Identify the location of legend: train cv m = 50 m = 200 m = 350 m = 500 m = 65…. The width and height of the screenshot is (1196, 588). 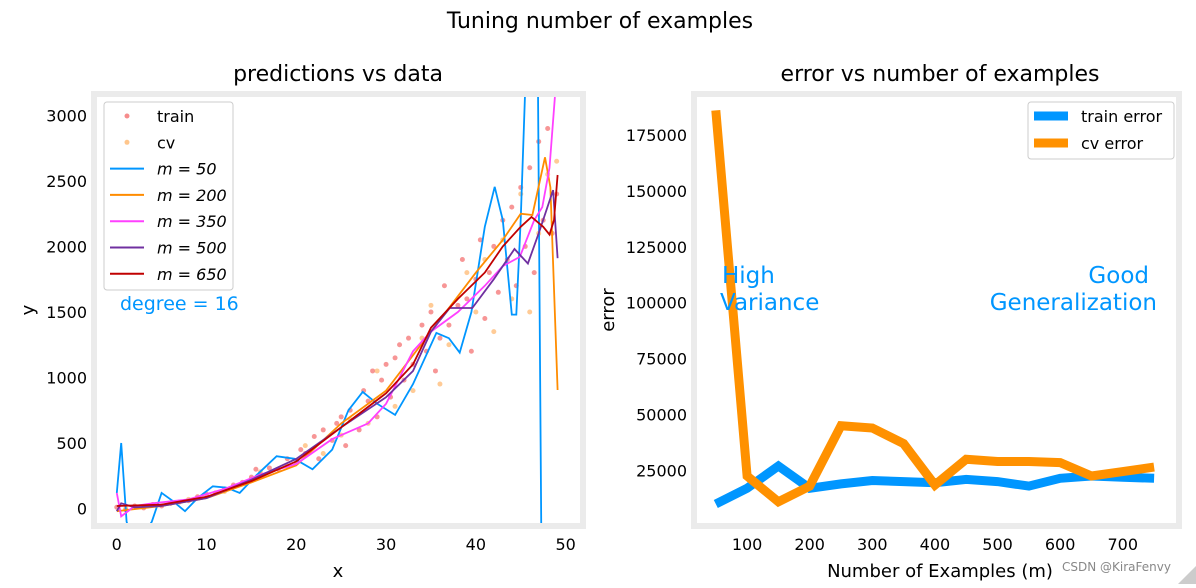
(168, 196).